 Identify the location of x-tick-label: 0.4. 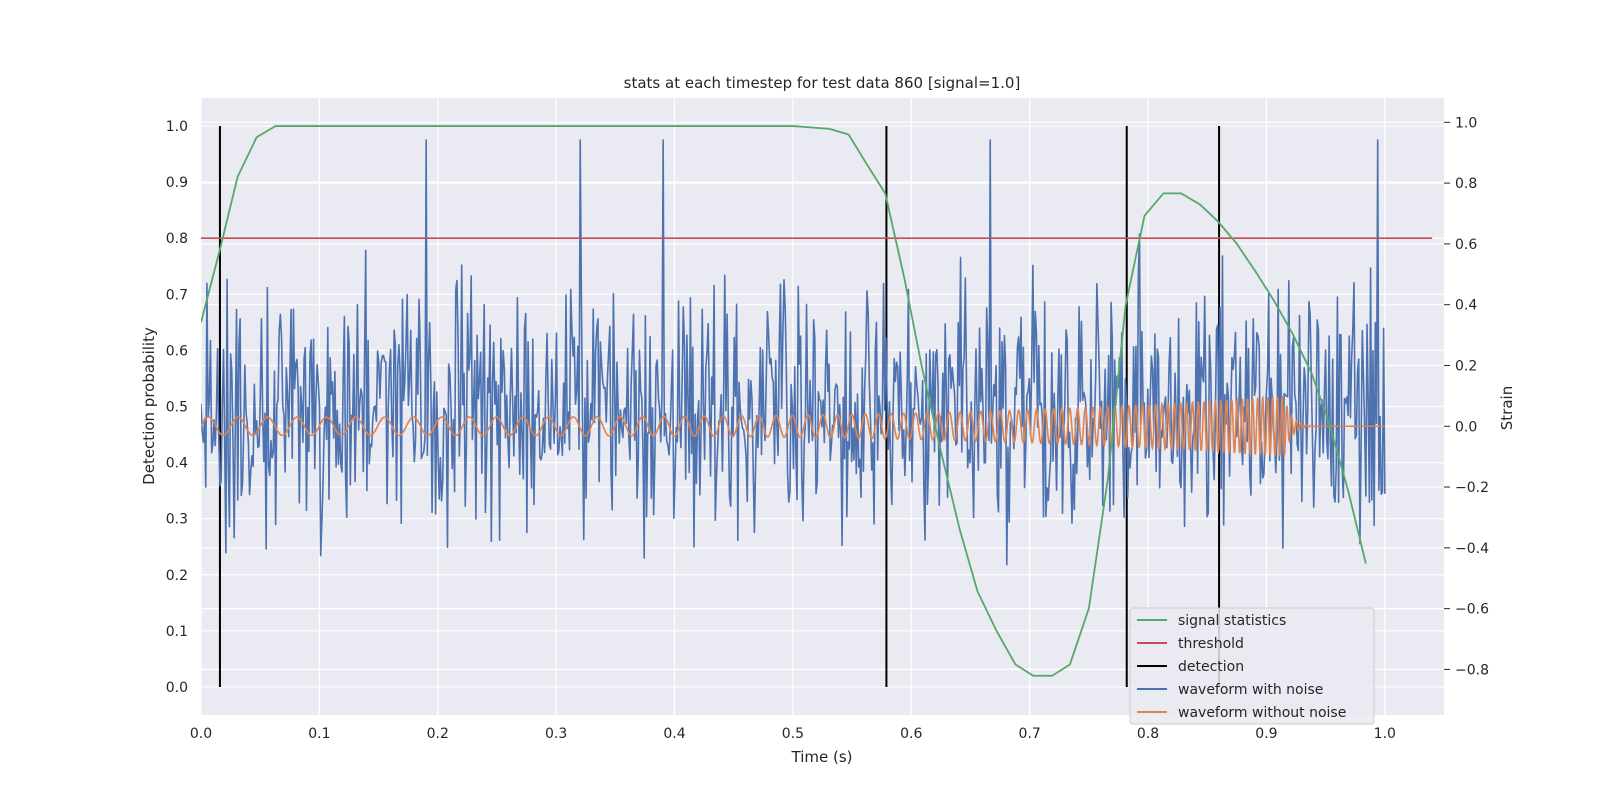
(674, 734).